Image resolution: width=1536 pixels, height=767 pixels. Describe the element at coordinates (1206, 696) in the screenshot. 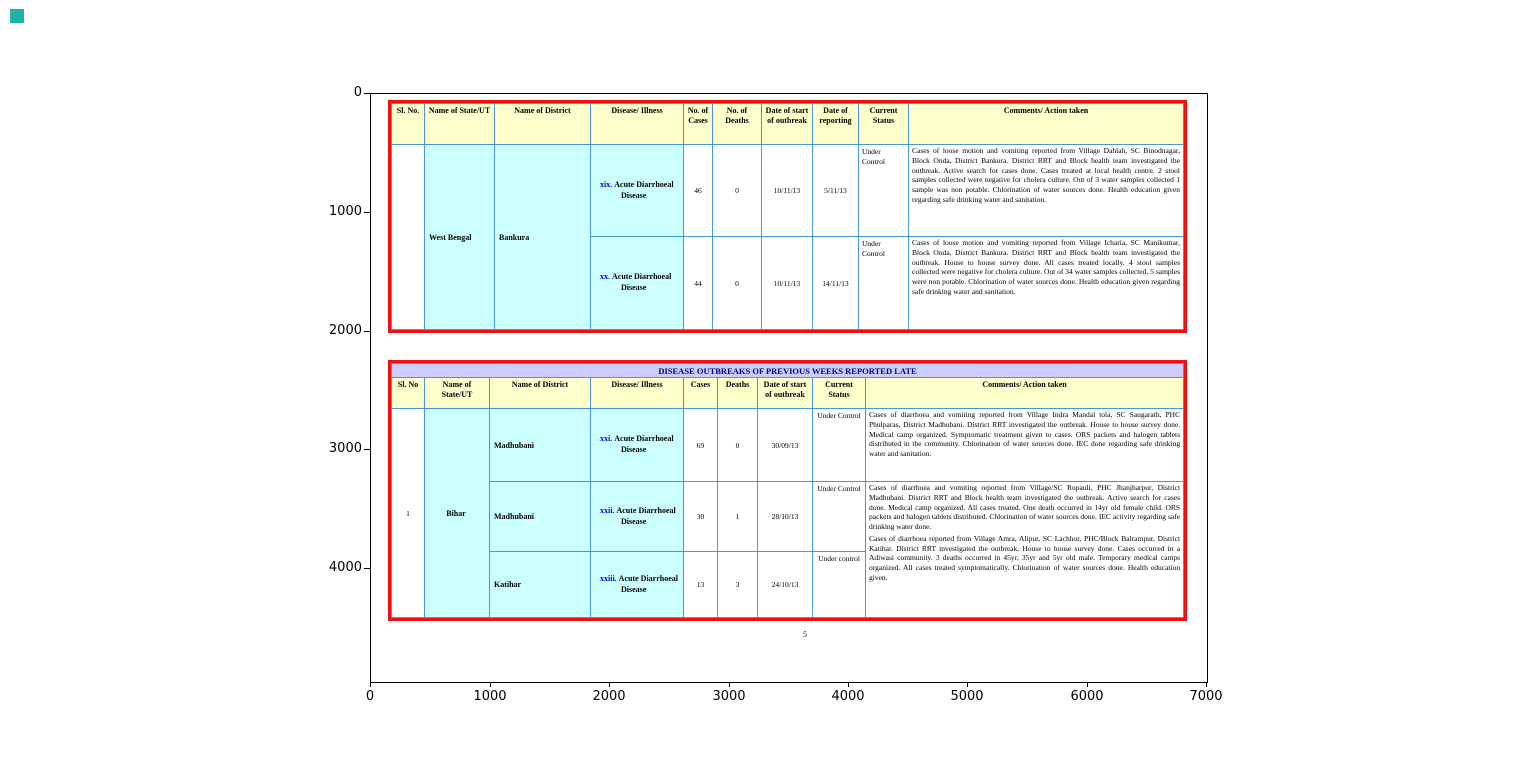

I see `x-tick-label: 7000` at that location.